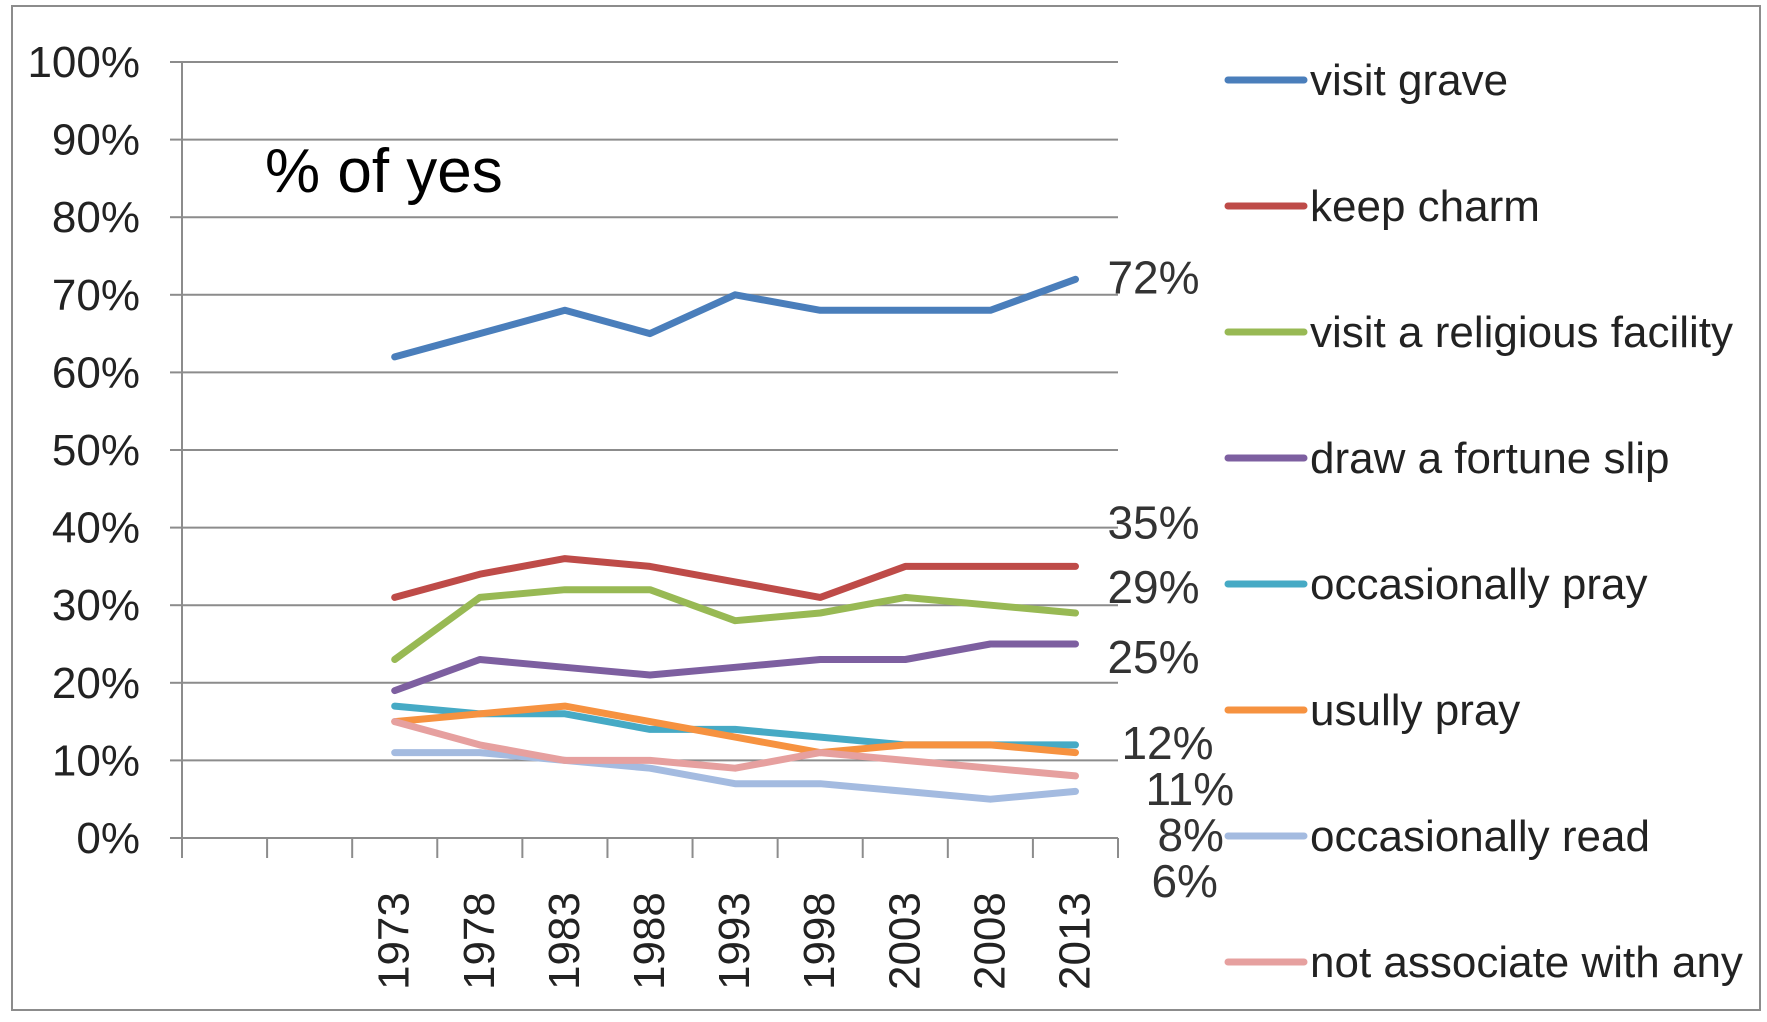 Image resolution: width=1767 pixels, height=1022 pixels. I want to click on end-value-label: 6%, so click(1184, 881).